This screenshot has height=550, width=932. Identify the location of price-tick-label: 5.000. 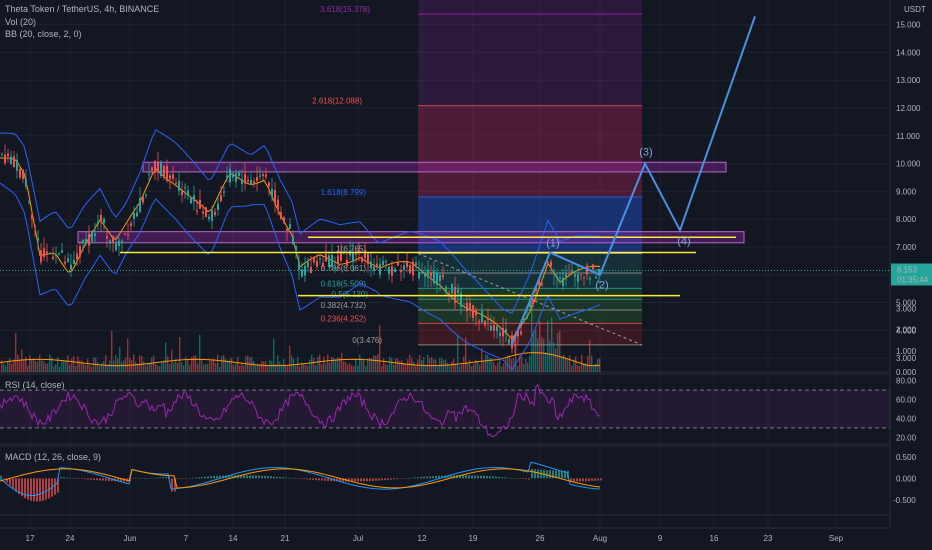
(906, 303).